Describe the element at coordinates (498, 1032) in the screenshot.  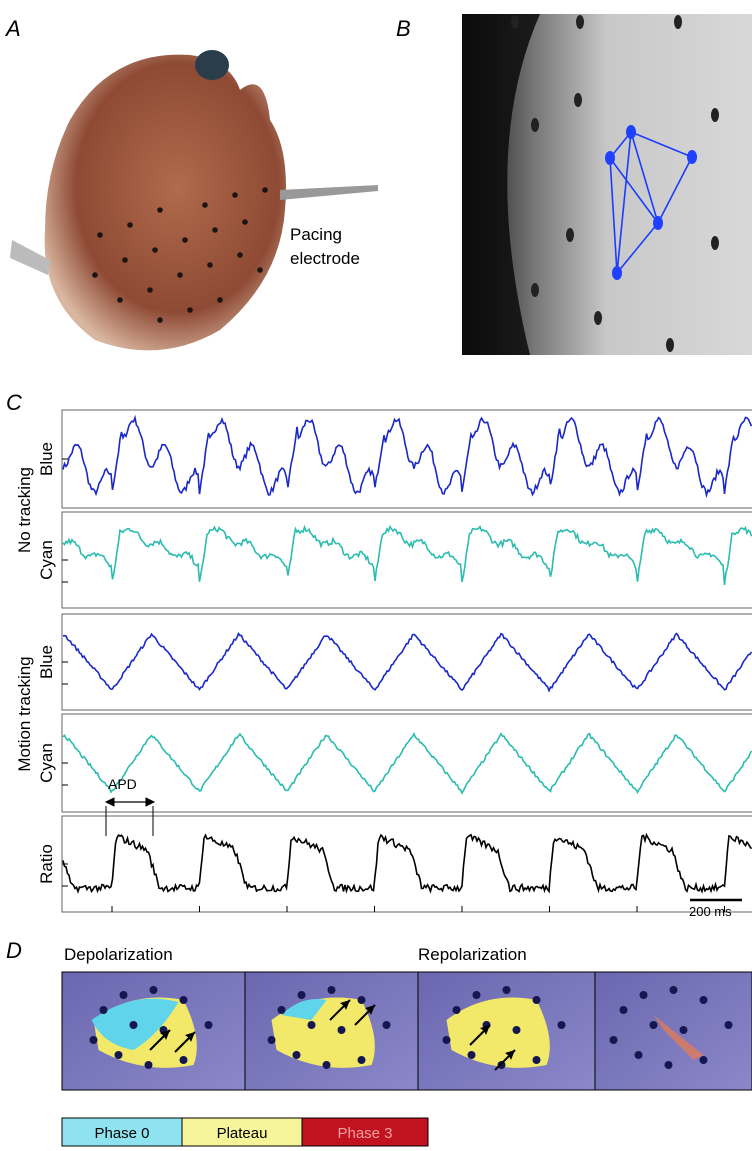
I see `activation-region` at that location.